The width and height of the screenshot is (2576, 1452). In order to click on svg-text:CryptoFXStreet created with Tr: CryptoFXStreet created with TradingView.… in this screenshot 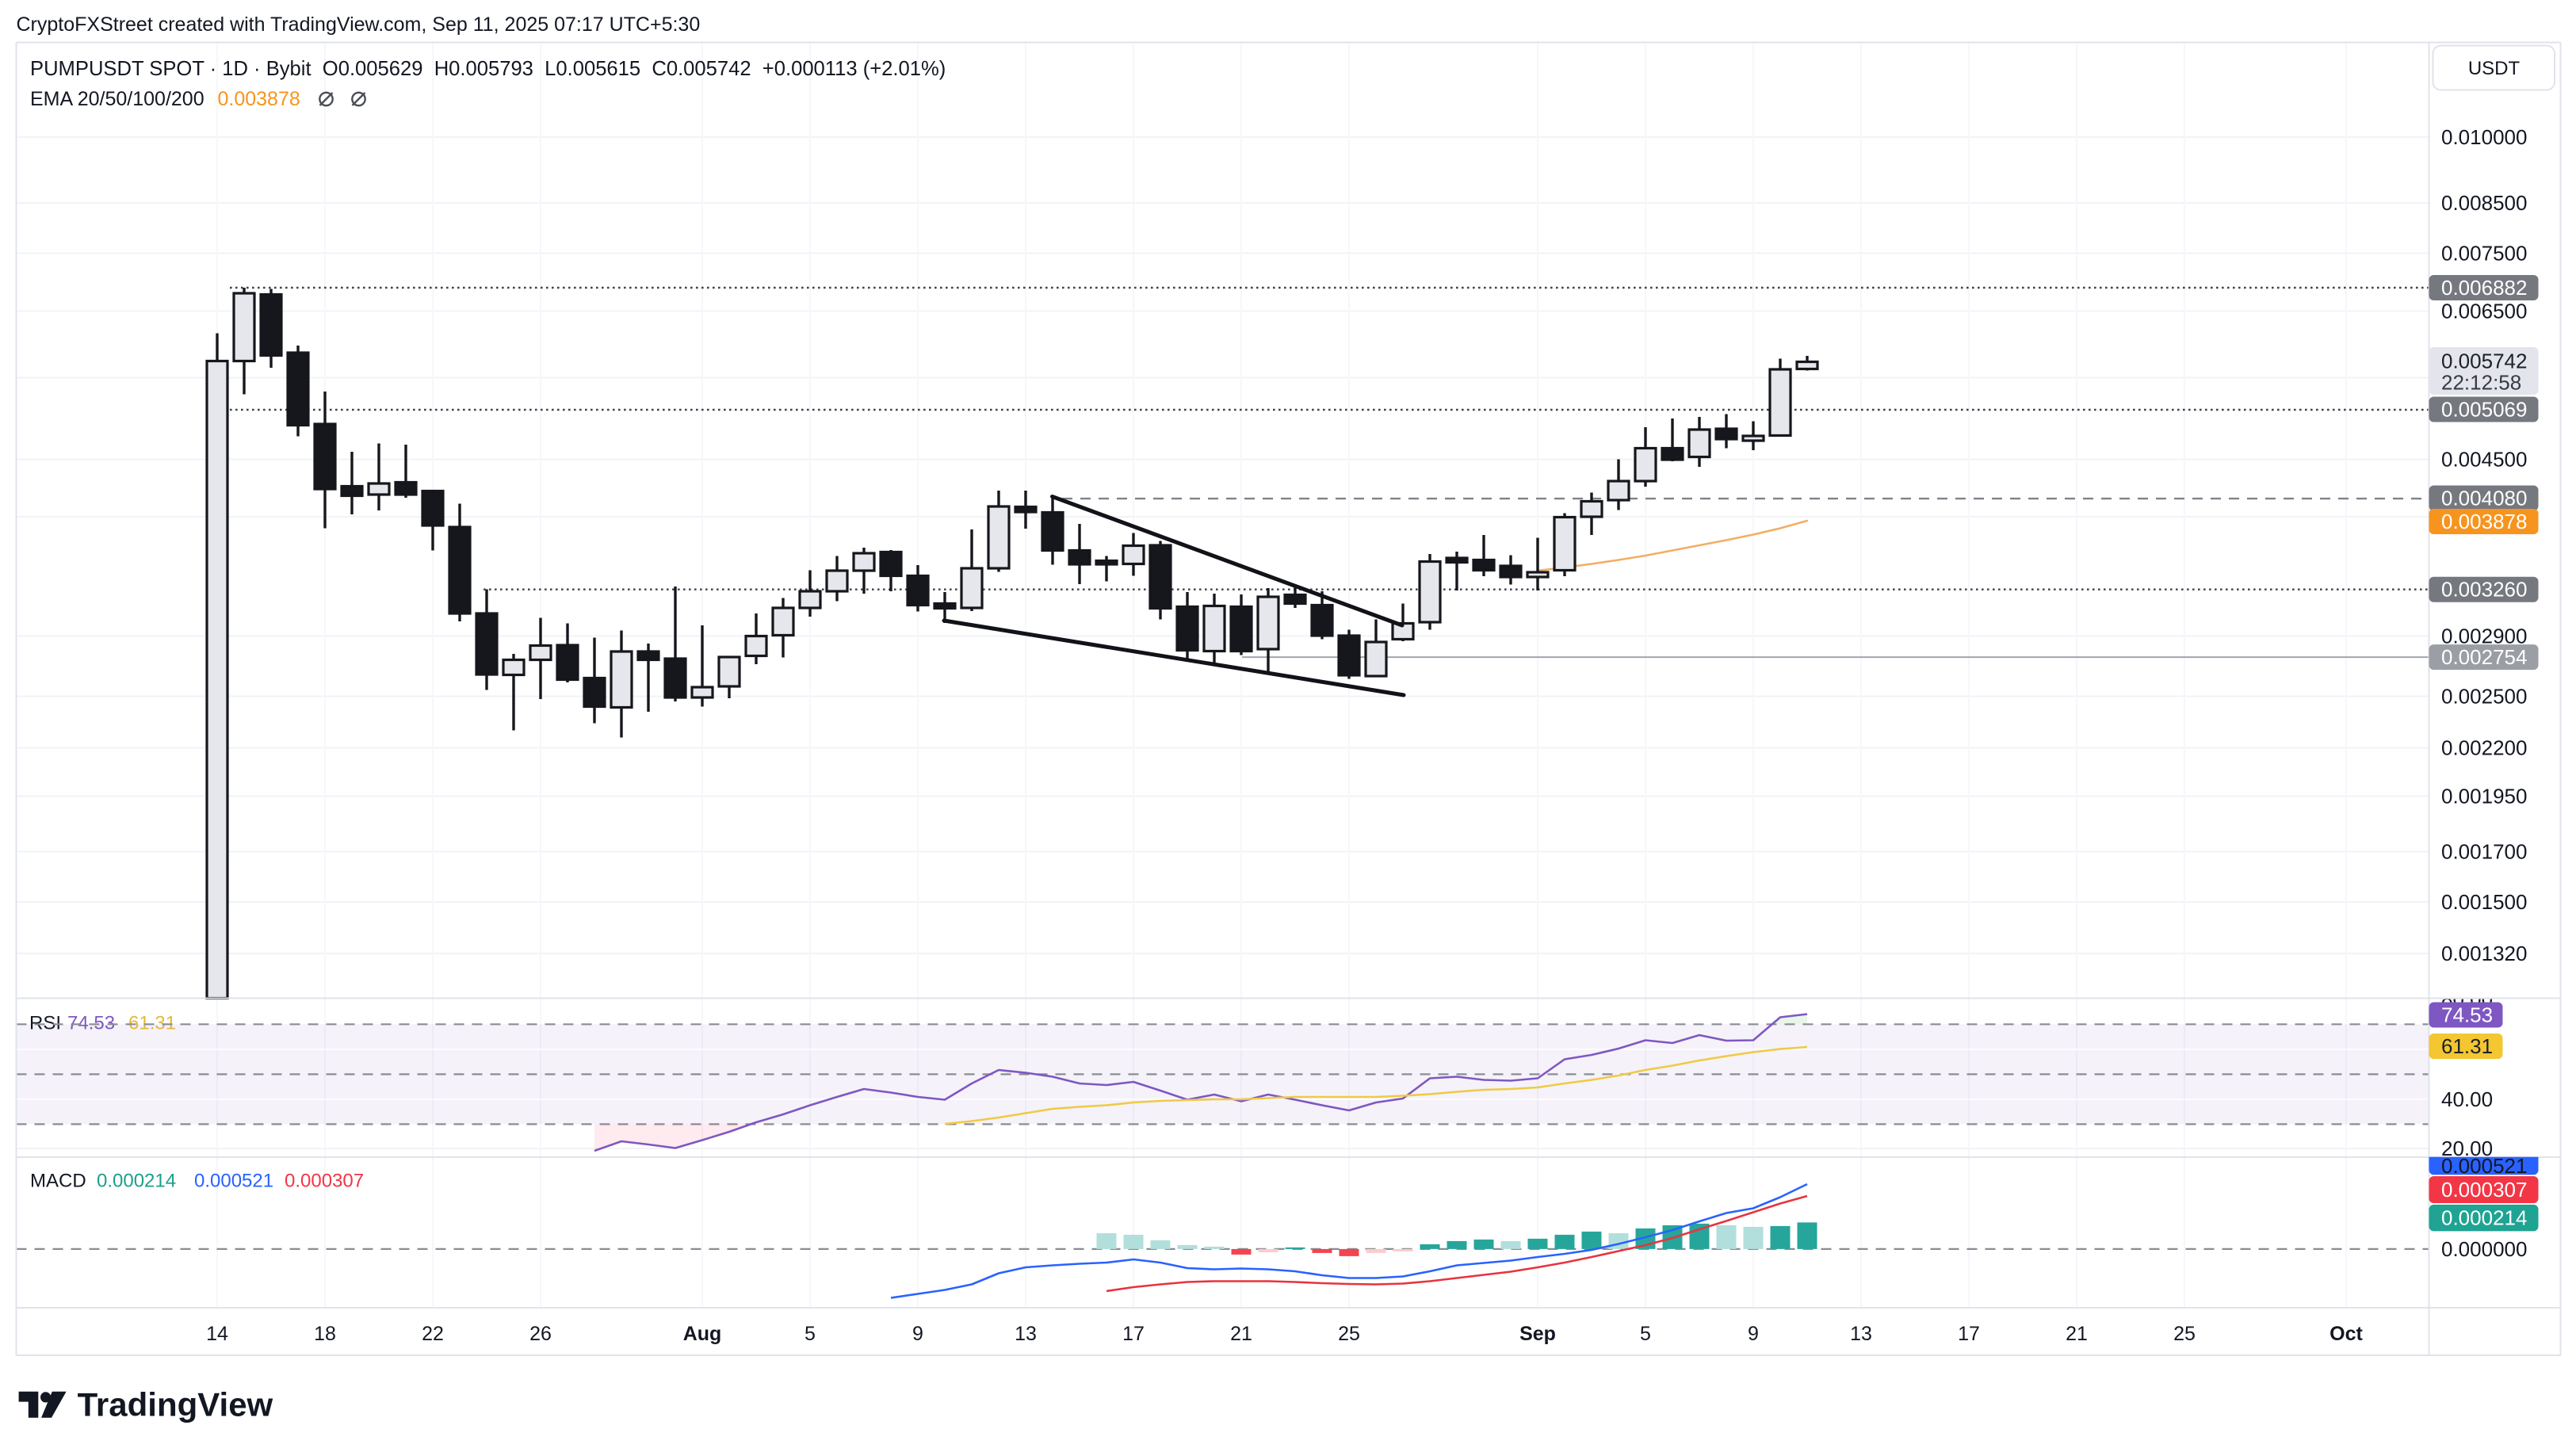, I will do `click(359, 25)`.